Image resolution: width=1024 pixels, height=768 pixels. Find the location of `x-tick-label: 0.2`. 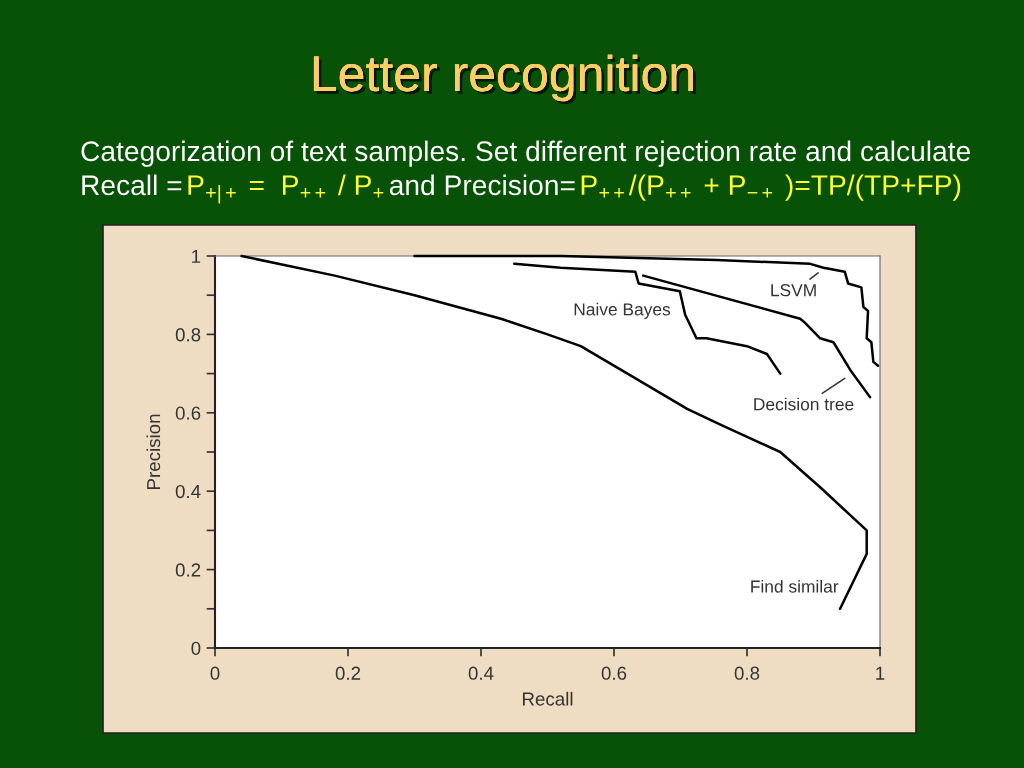

x-tick-label: 0.2 is located at coordinates (348, 673).